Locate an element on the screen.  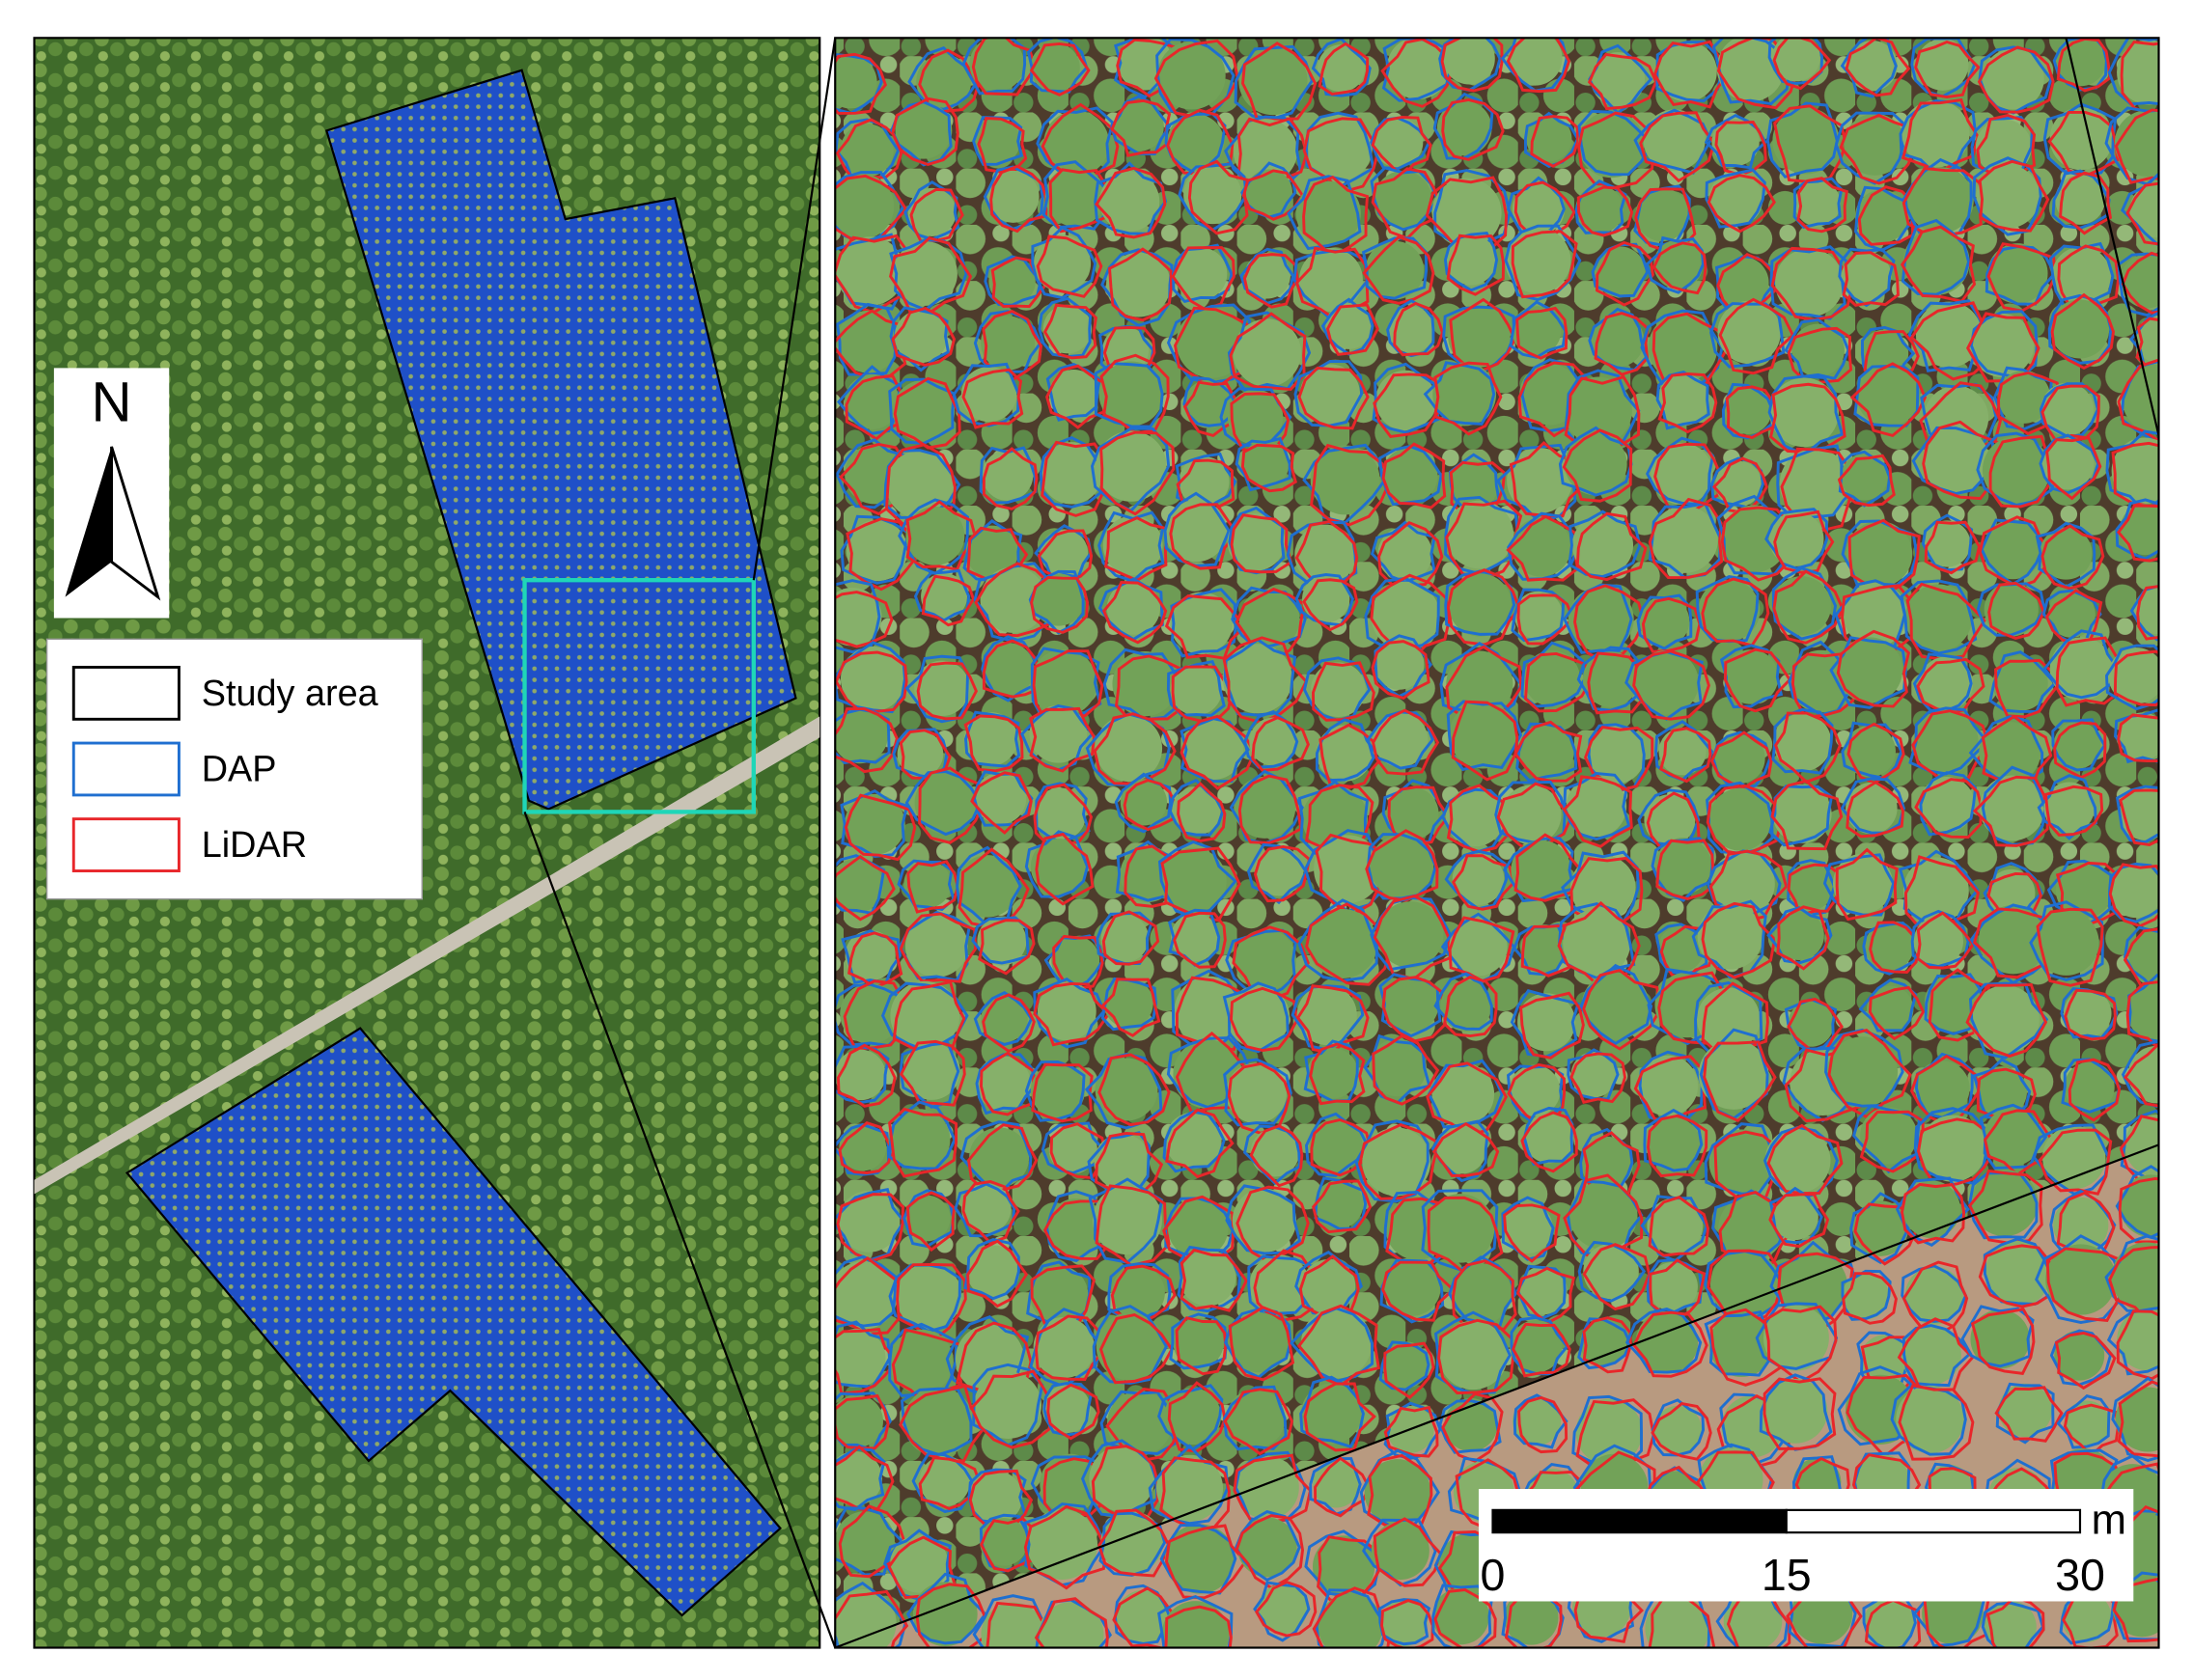
scale-bar-box is located at coordinates (1806, 1545).